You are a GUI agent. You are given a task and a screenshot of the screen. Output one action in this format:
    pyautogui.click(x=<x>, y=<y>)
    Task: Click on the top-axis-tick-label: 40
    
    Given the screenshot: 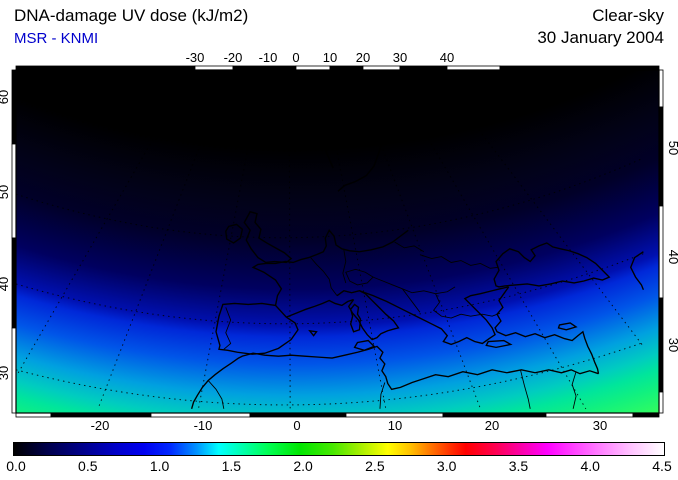 What is the action you would take?
    pyautogui.click(x=447, y=57)
    